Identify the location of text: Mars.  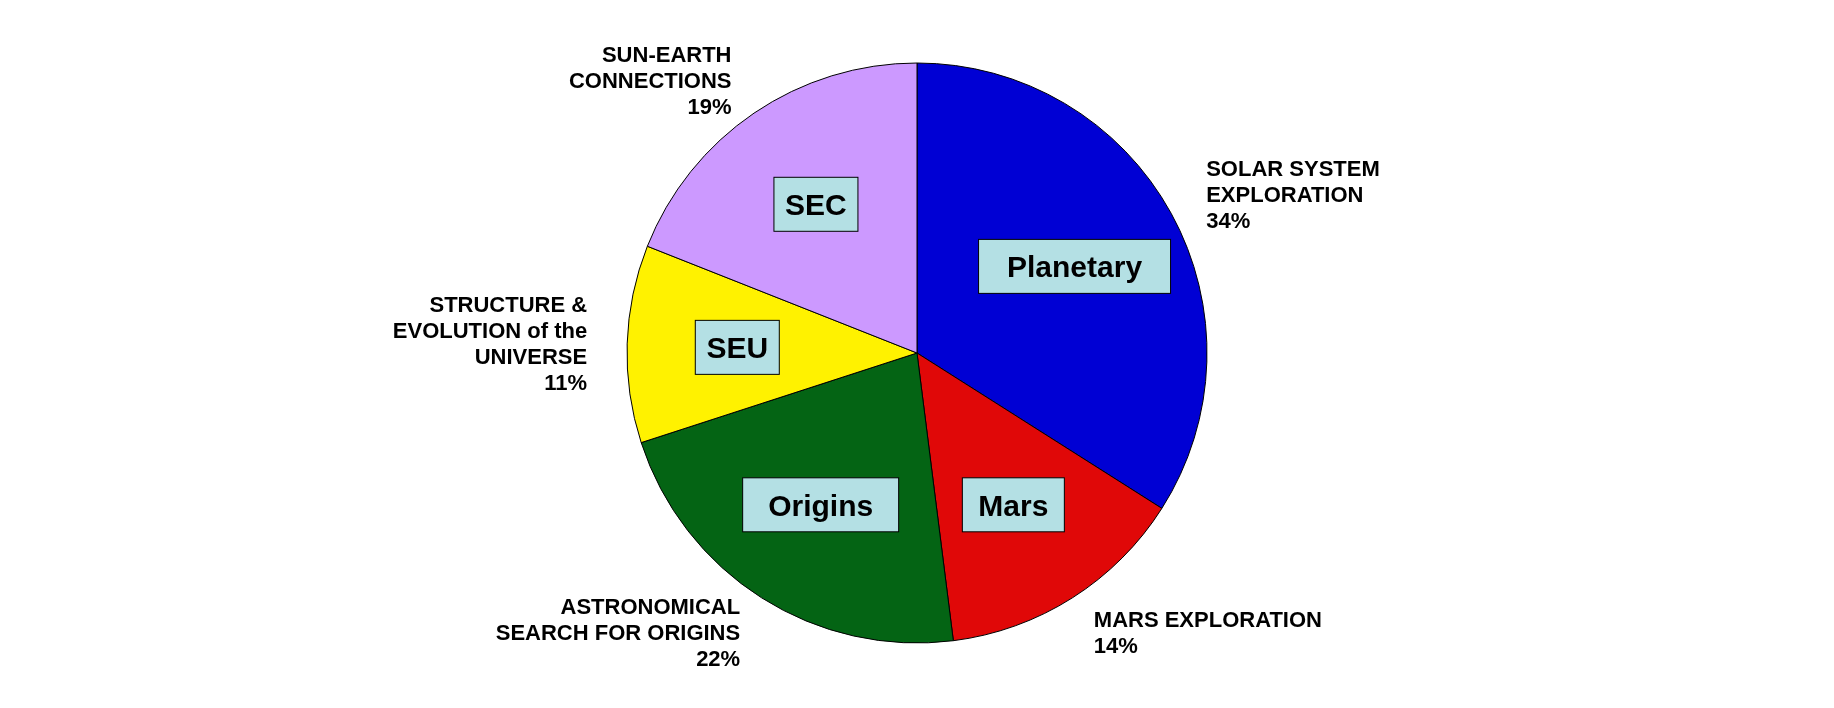
(1013, 505).